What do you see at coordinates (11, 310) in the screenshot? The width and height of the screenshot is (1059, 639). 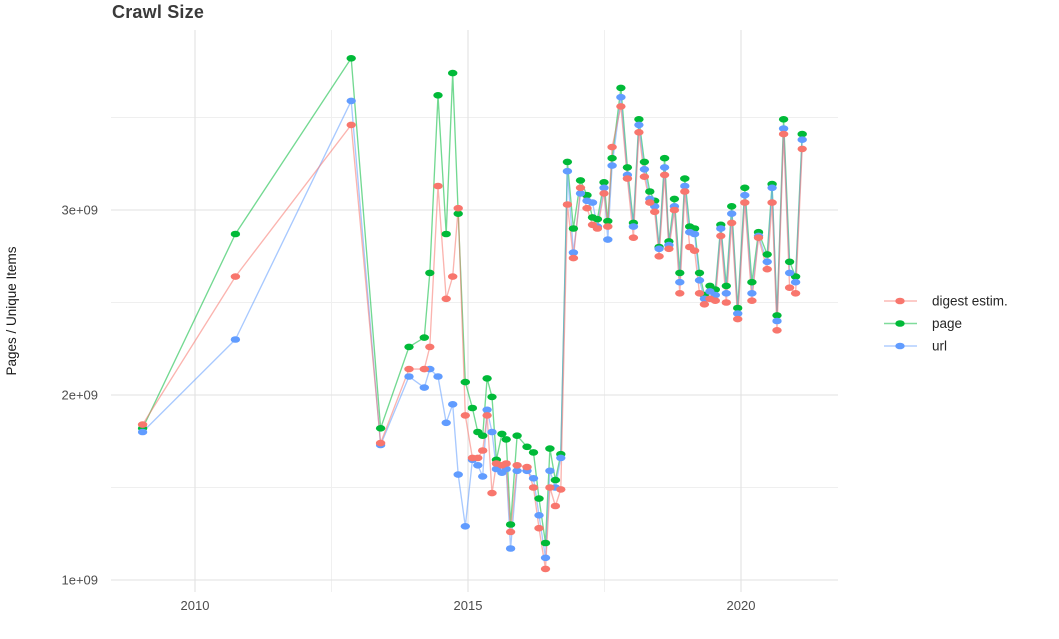 I see `y-axis-title: Pages / Unique Items` at bounding box center [11, 310].